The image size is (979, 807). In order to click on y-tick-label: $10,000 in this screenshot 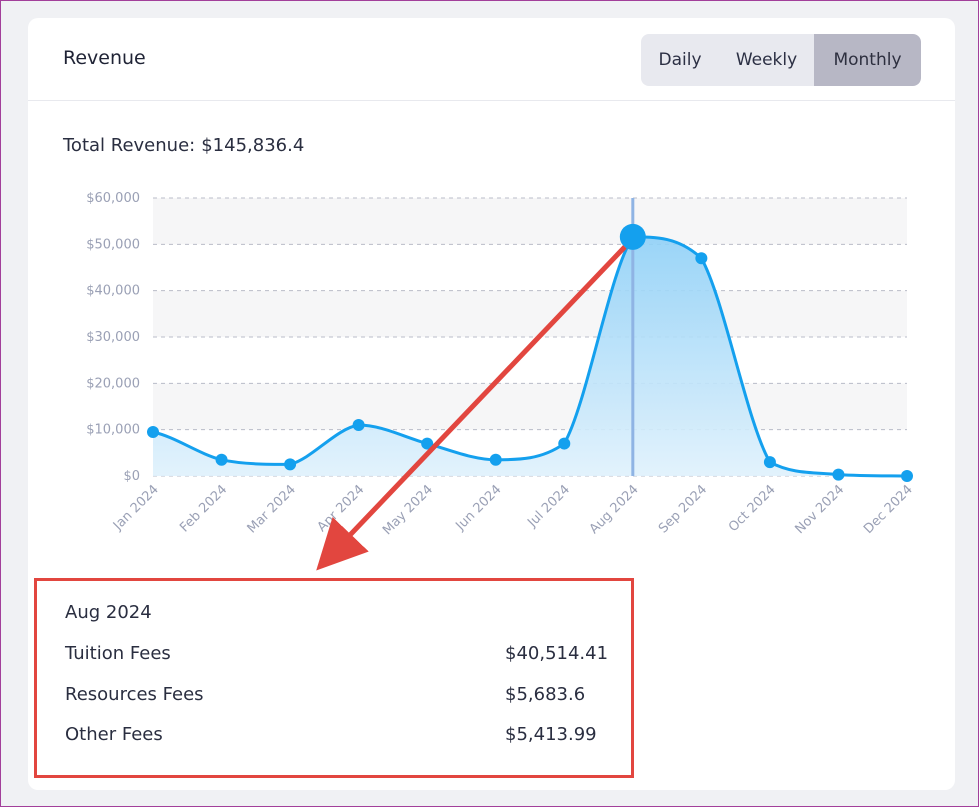, I will do `click(113, 430)`.